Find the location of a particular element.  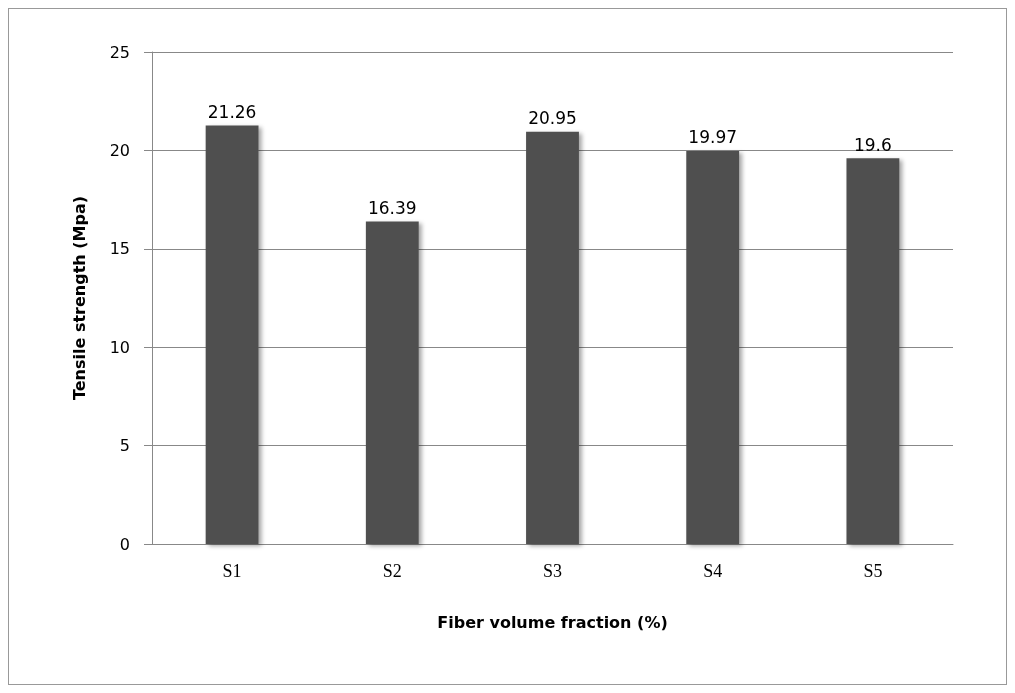

y-tick-label: 15 is located at coordinates (119, 249).